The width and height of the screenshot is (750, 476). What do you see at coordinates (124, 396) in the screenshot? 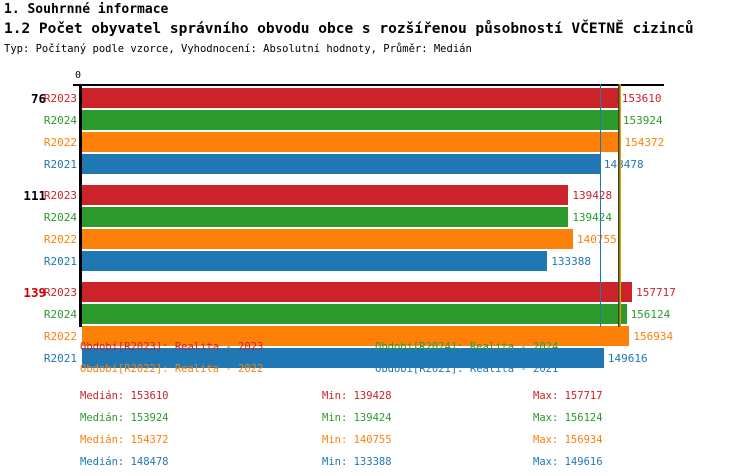
I see `stat-median: Medián: 153610` at bounding box center [124, 396].